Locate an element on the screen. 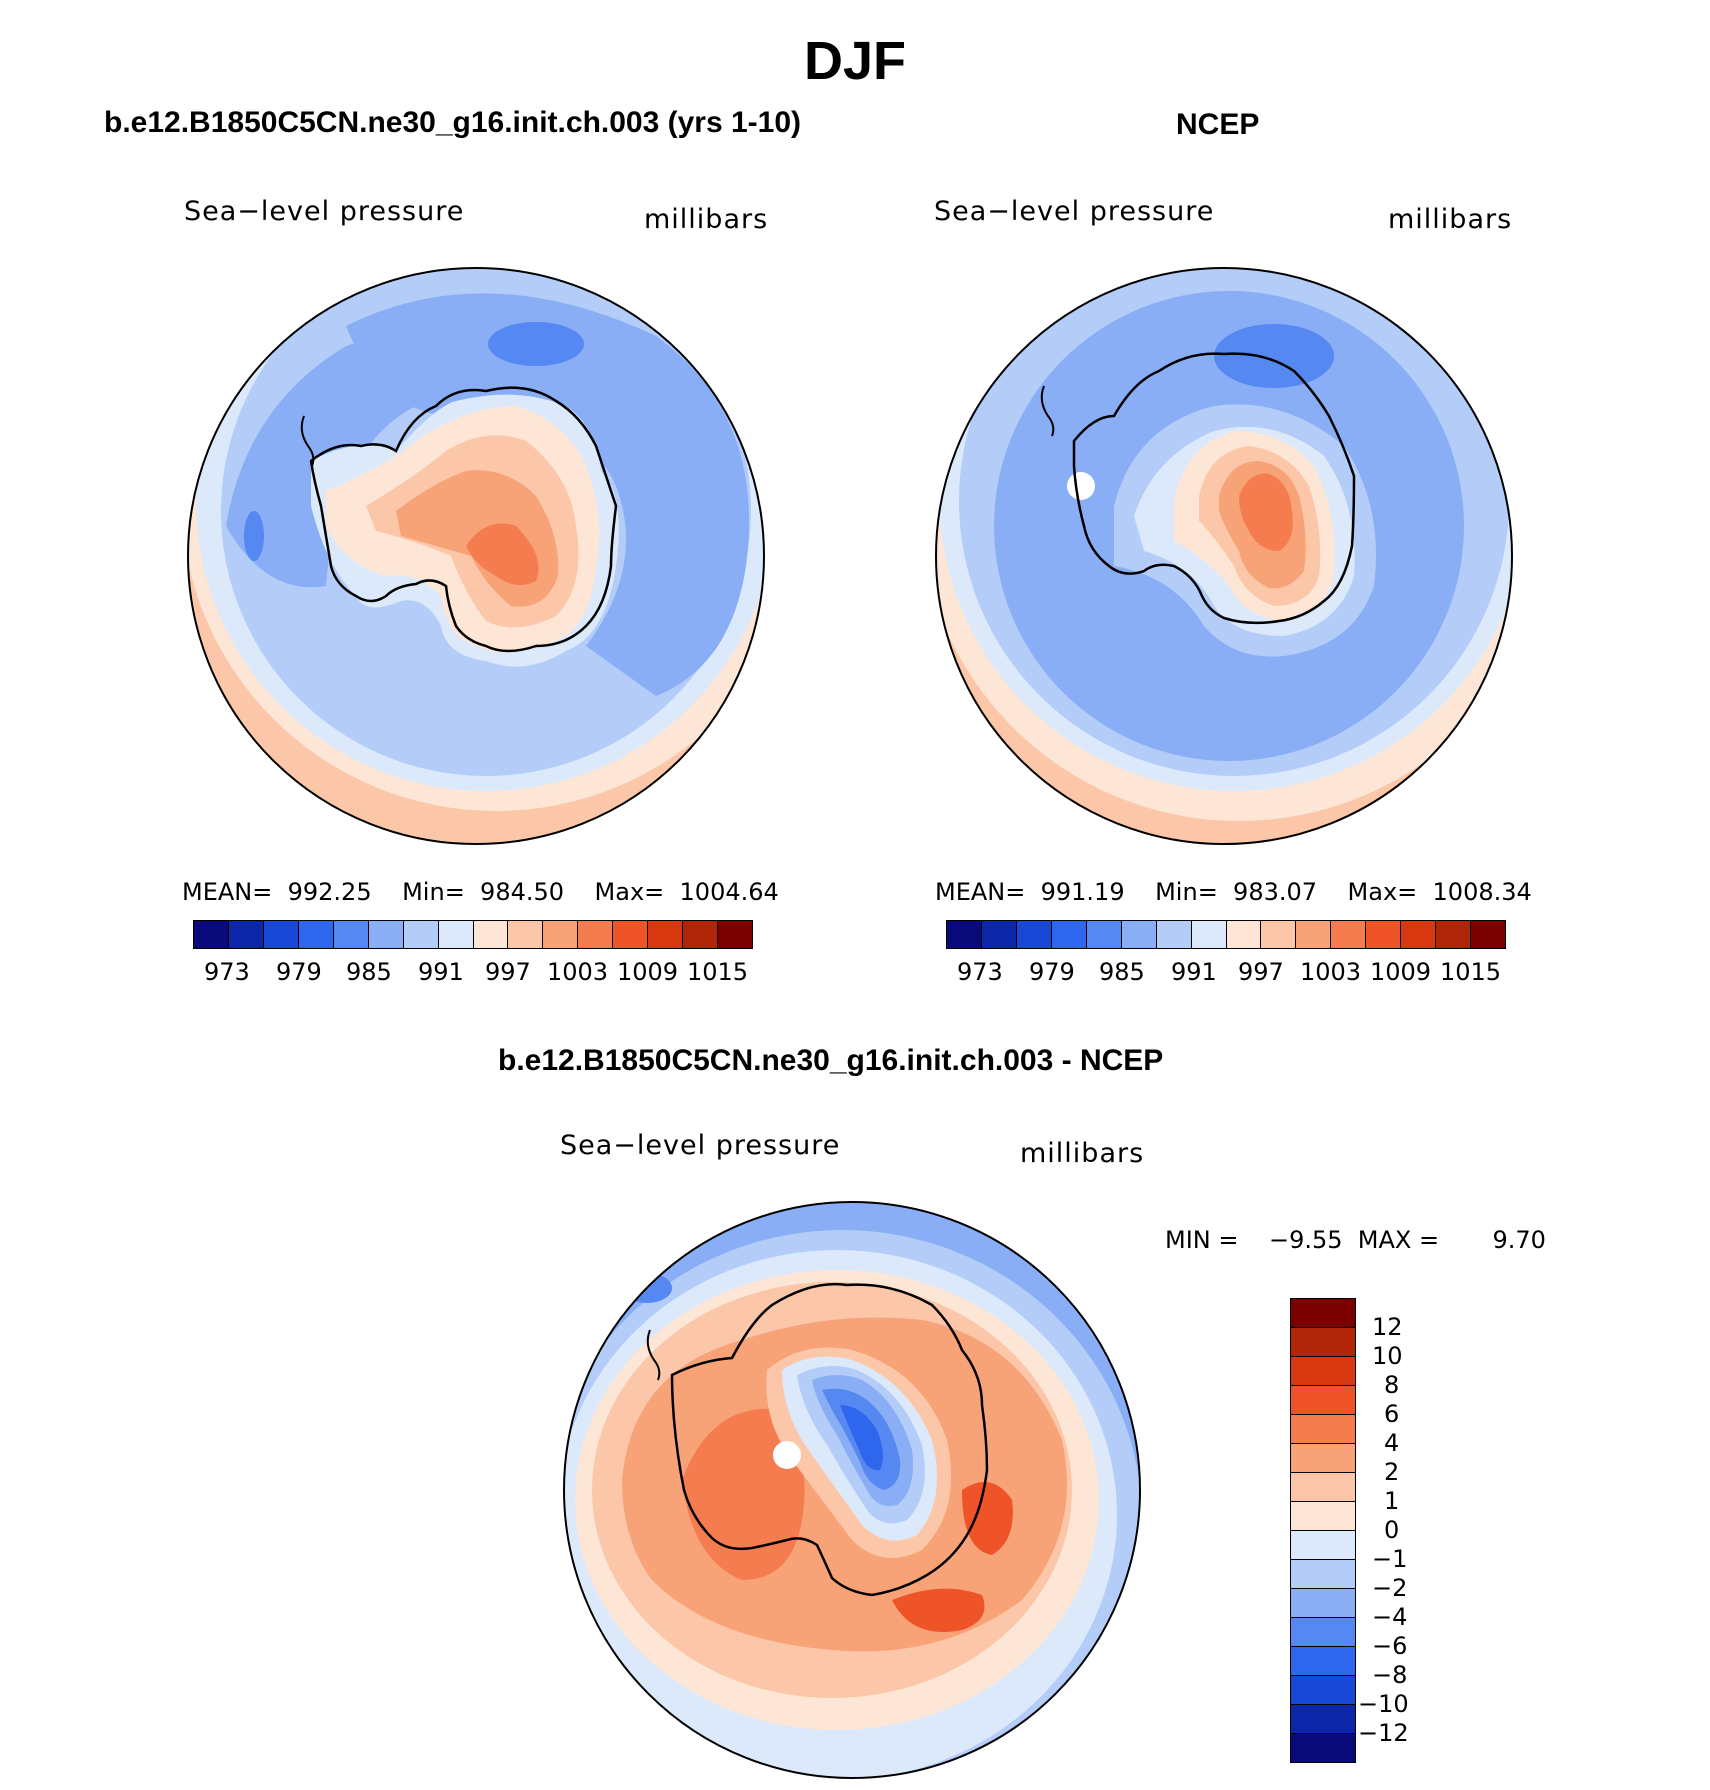 The height and width of the screenshot is (1790, 1710). obs-case-title: NCEP is located at coordinates (1218, 124).